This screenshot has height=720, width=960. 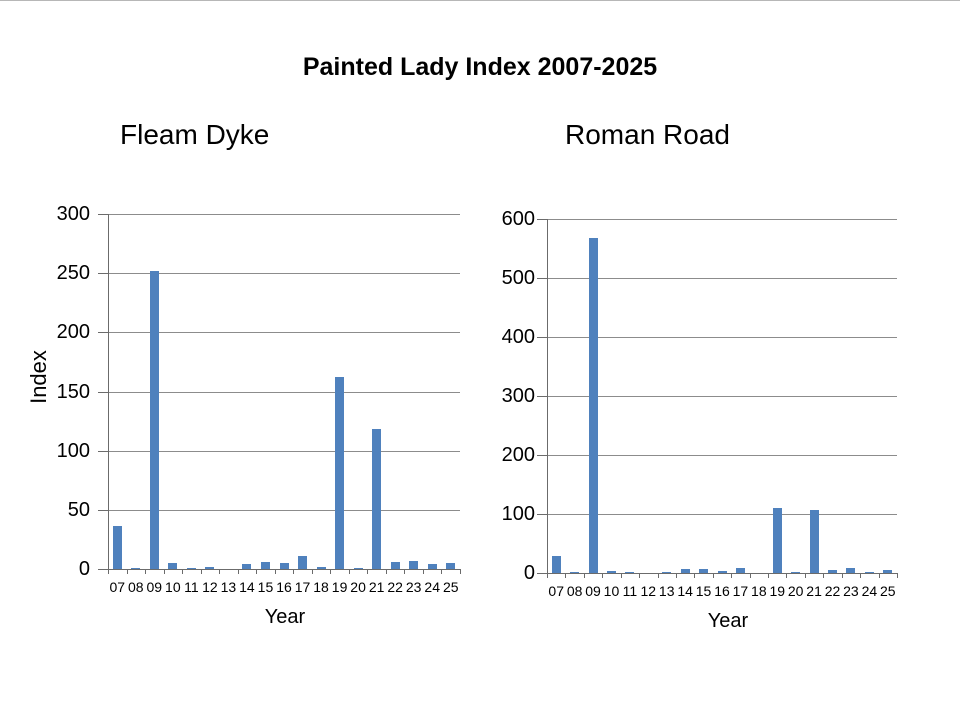 What do you see at coordinates (630, 591) in the screenshot?
I see `x-tick-label: 11` at bounding box center [630, 591].